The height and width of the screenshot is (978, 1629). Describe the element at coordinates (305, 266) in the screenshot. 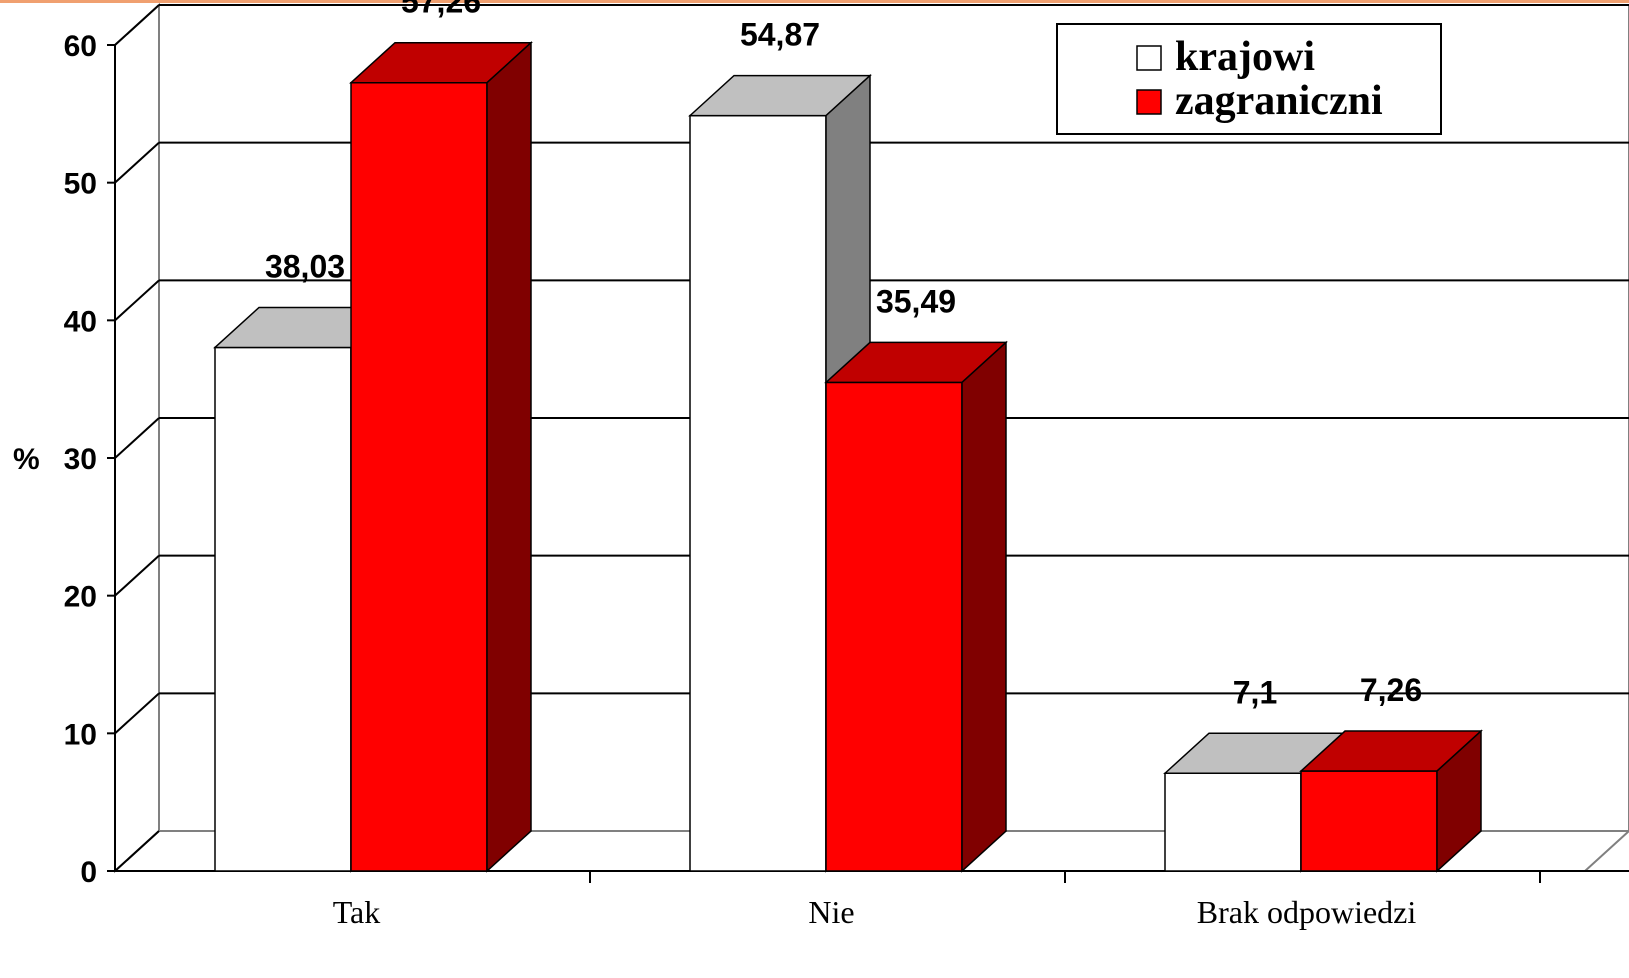

I see `data-label-krajowi-0: 38,03` at that location.